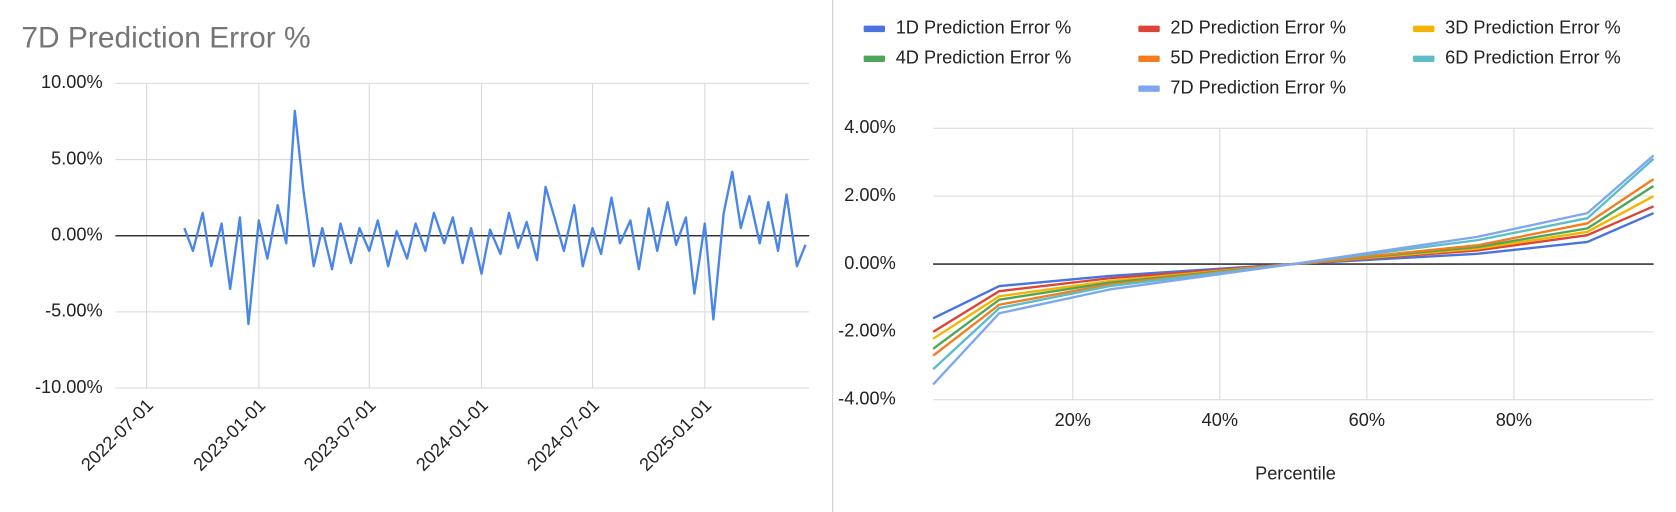 The height and width of the screenshot is (512, 1676). I want to click on x-tick-label: 20%, so click(1073, 420).